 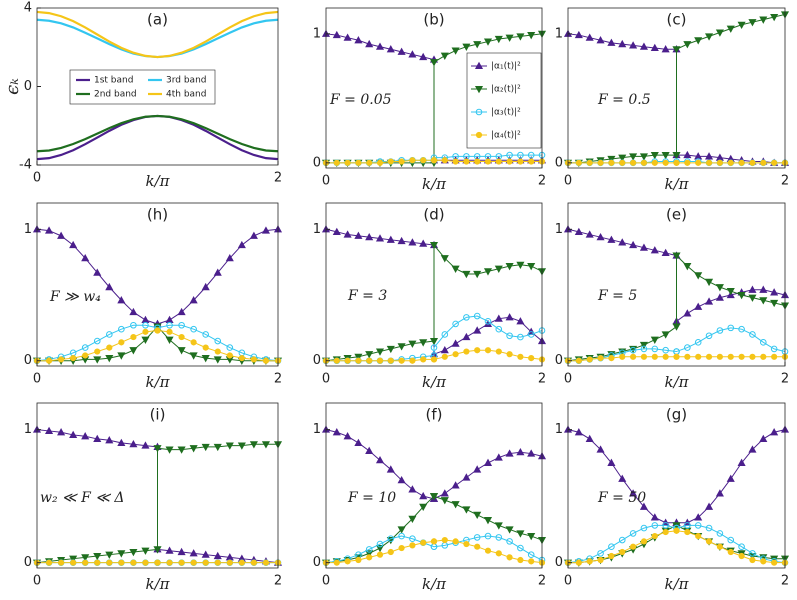 I want to click on panel-title: (i), so click(x=158, y=415).